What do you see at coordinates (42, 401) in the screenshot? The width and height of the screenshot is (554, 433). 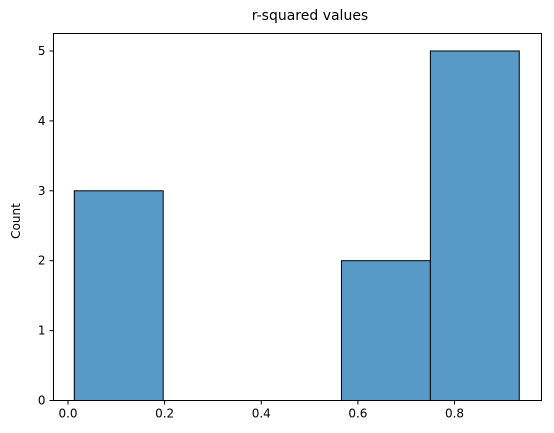 I see `y-tick-label: 0` at bounding box center [42, 401].